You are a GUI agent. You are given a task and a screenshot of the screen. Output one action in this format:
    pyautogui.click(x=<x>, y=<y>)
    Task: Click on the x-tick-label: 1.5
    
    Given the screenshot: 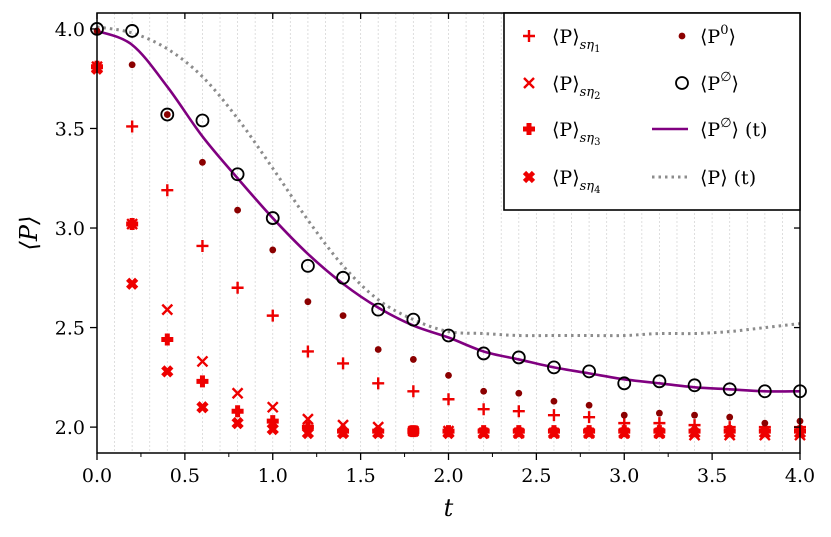 What is the action you would take?
    pyautogui.click(x=361, y=476)
    